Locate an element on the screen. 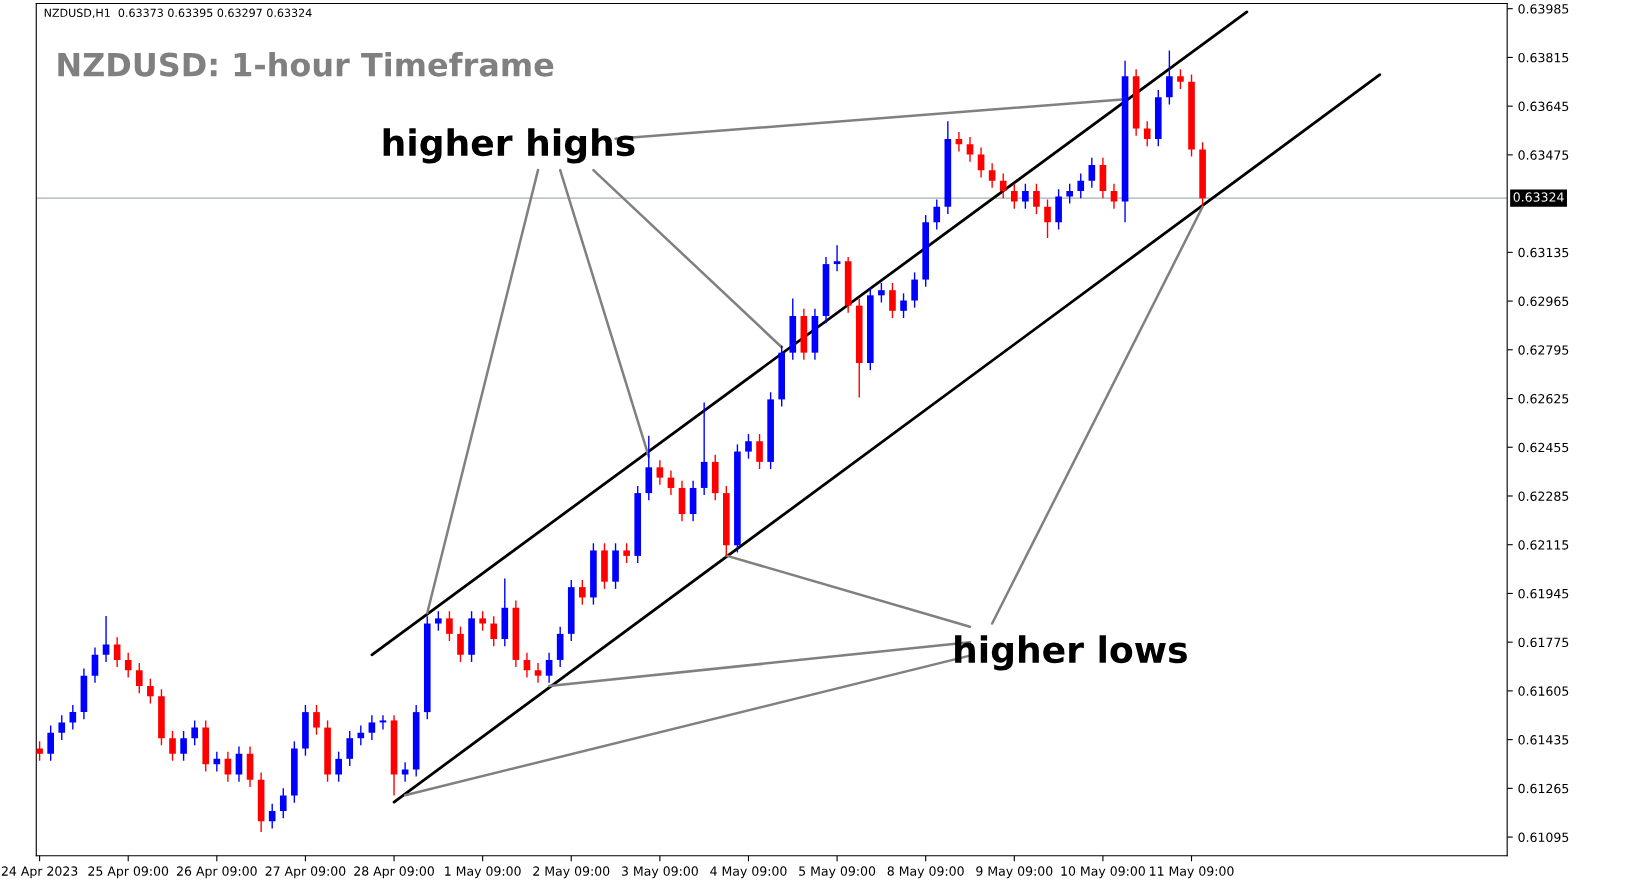 The width and height of the screenshot is (1649, 884). y-tick-label: 0.63475 is located at coordinates (1543, 155).